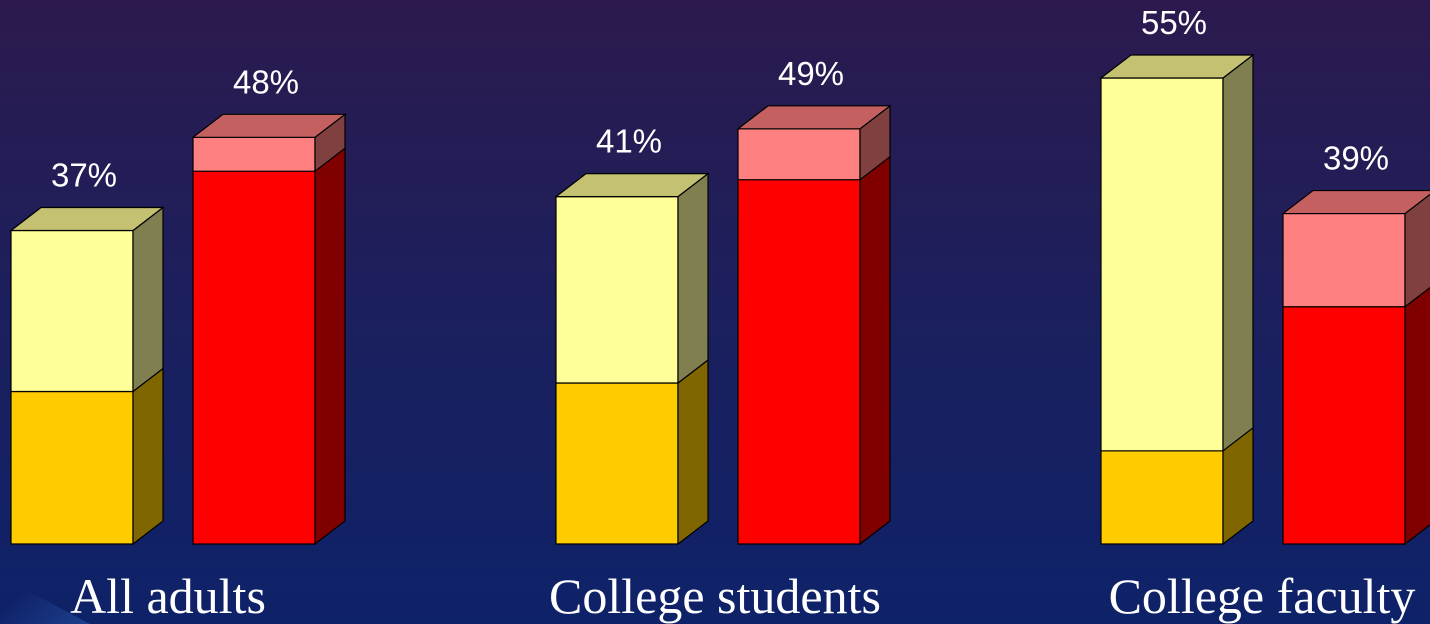 The image size is (1430, 624). Describe the element at coordinates (148, 456) in the screenshot. I see `bar-side-lower-s0-c0` at that location.